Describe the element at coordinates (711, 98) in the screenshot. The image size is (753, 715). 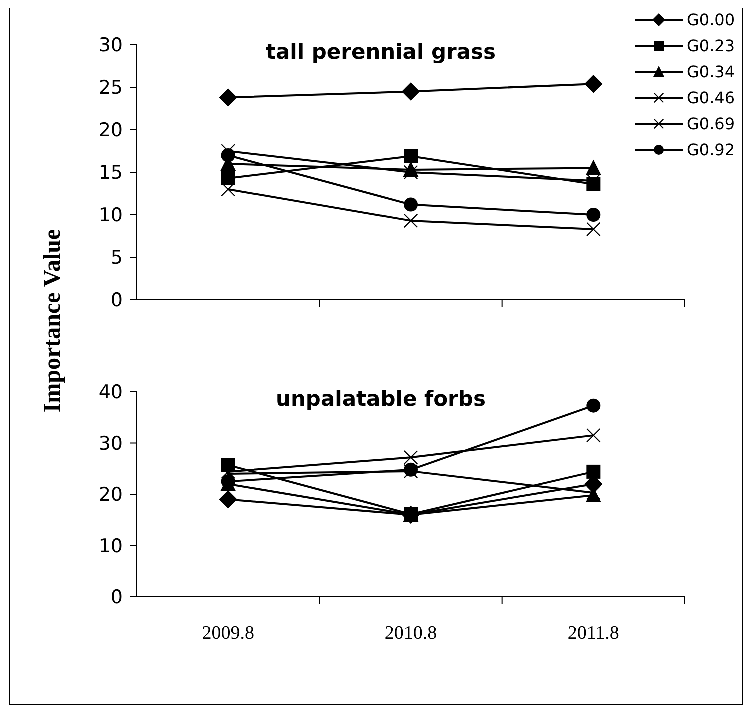
I see `legend-label: G0.46` at that location.